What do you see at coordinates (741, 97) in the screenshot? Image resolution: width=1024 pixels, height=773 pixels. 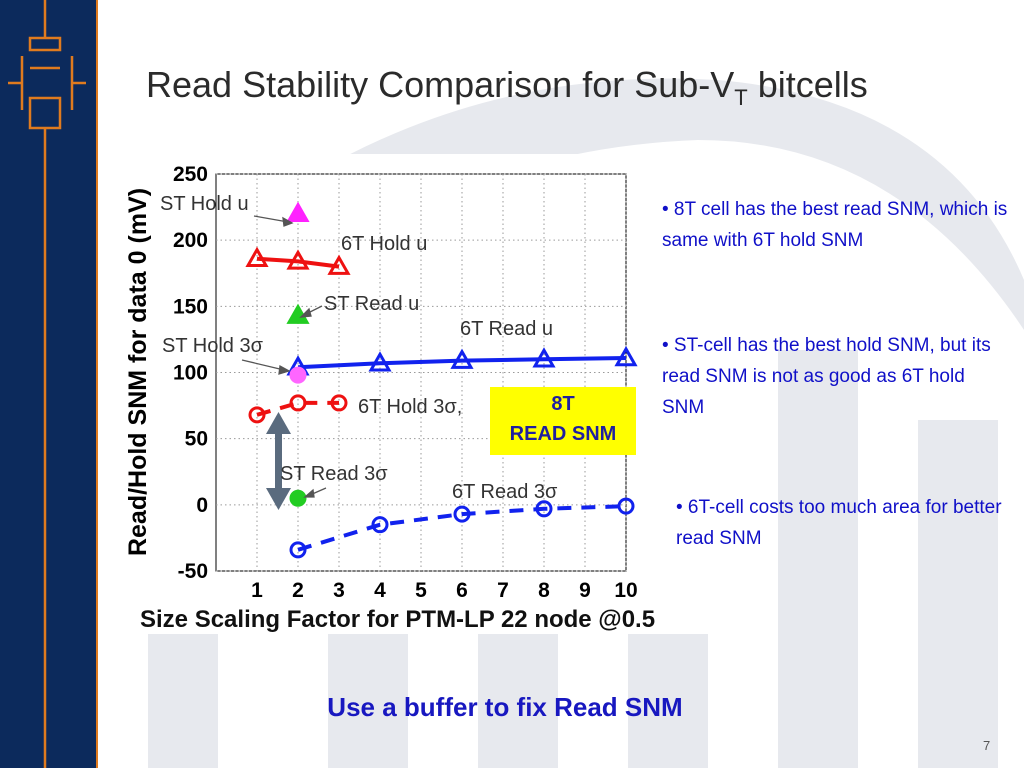 I see `title-subscript: T` at bounding box center [741, 97].